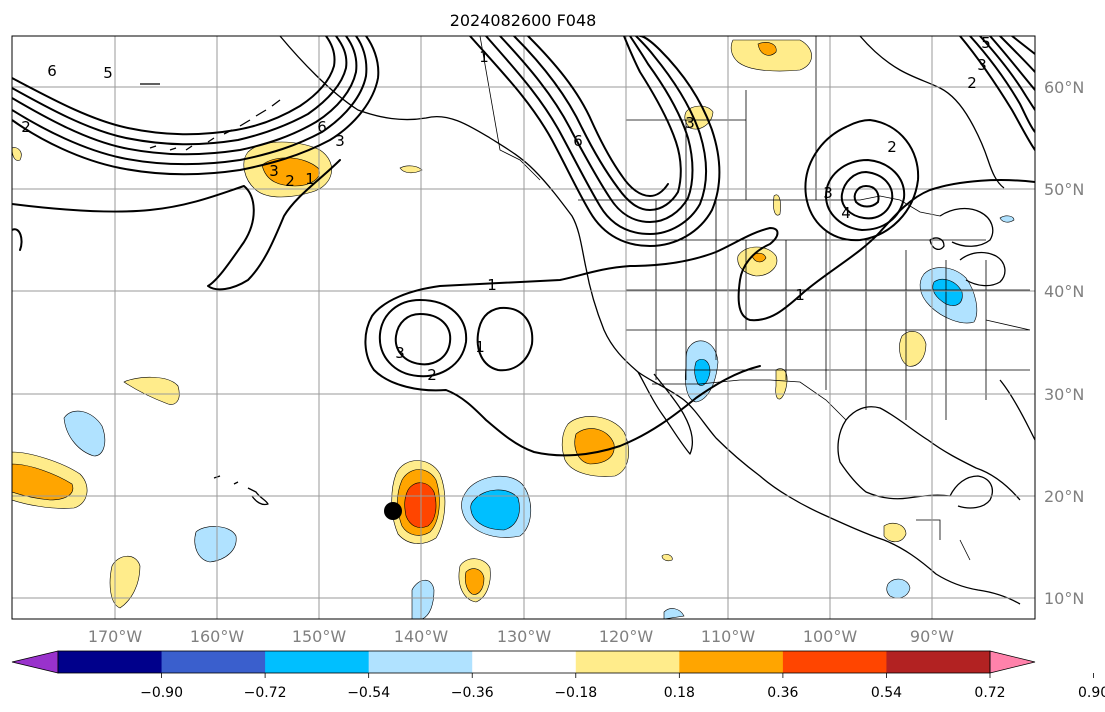 The height and width of the screenshot is (712, 1105). Describe the element at coordinates (505, 339) in the screenshot. I see `contour-pacific-high-small` at that location.